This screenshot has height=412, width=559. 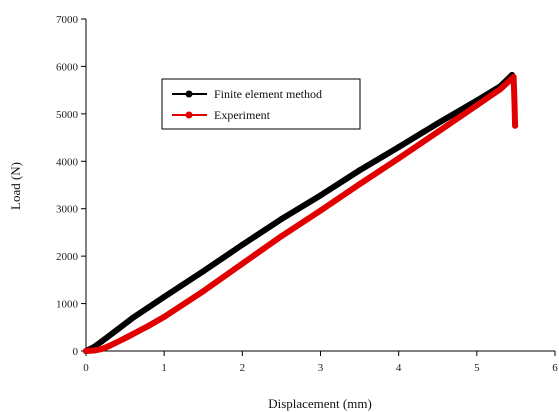 I want to click on x-tick-label: 1, so click(x=164, y=368).